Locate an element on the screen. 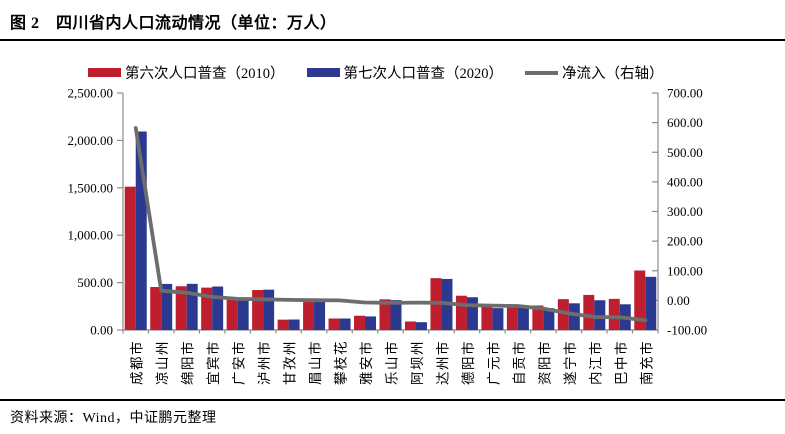 This screenshot has height=434, width=785. bar-census-2020-乐山市 is located at coordinates (396, 315).